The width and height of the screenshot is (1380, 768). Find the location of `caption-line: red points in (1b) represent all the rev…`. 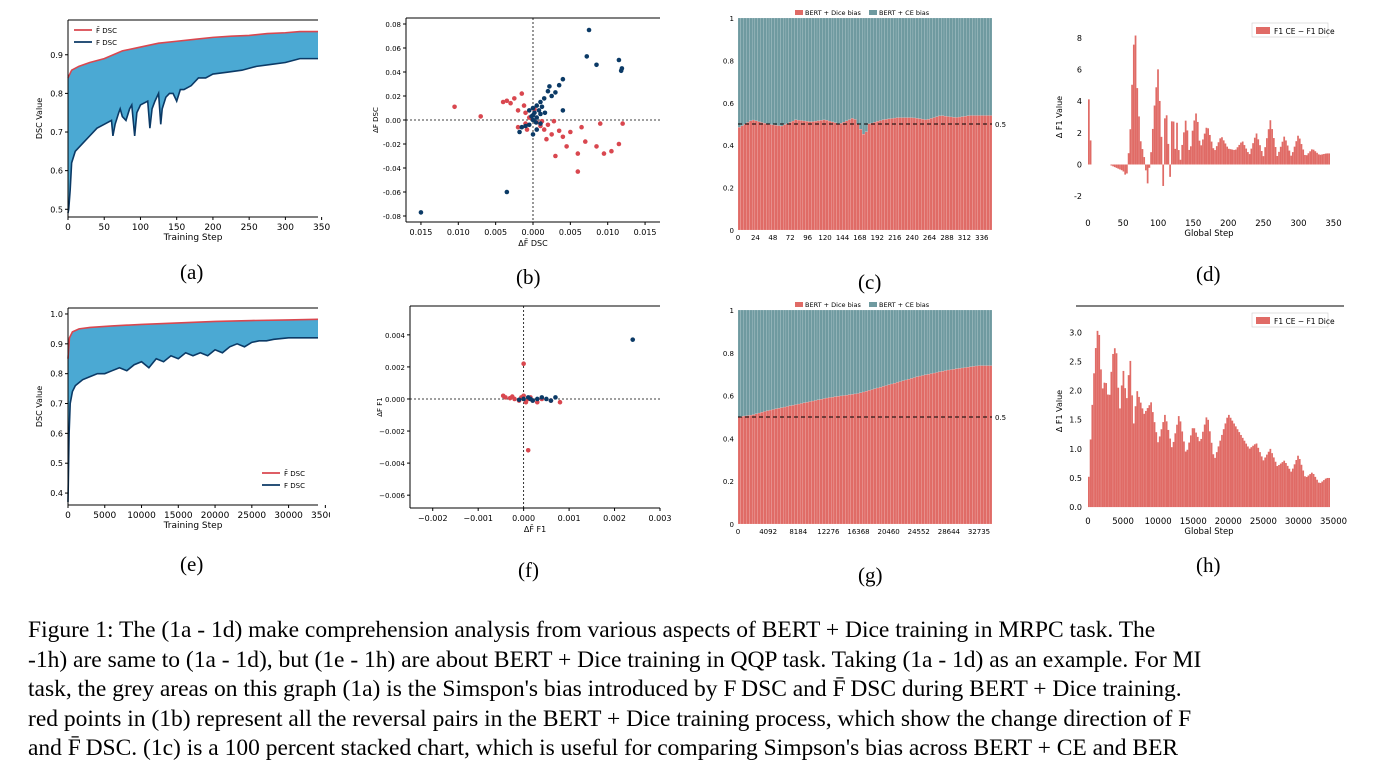

caption-line: red points in (1b) represent all the rev… is located at coordinates (610, 718).